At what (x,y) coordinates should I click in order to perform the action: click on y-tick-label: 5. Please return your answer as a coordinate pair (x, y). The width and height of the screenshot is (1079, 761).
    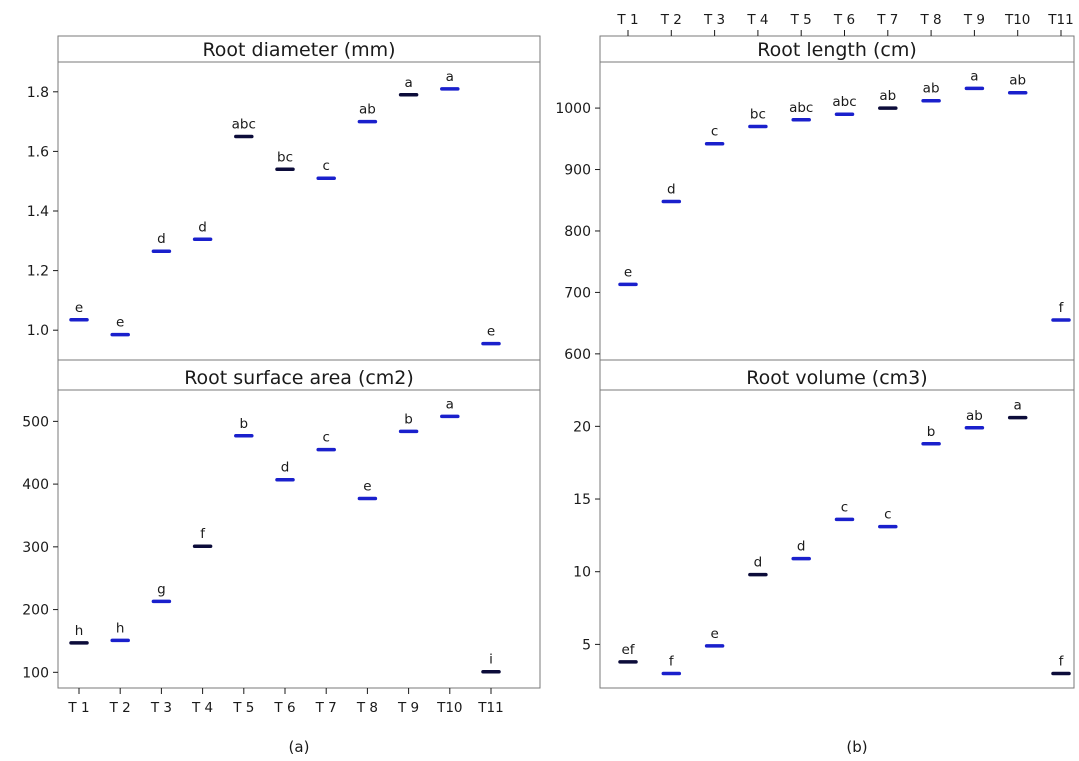
    Looking at the image, I should click on (586, 645).